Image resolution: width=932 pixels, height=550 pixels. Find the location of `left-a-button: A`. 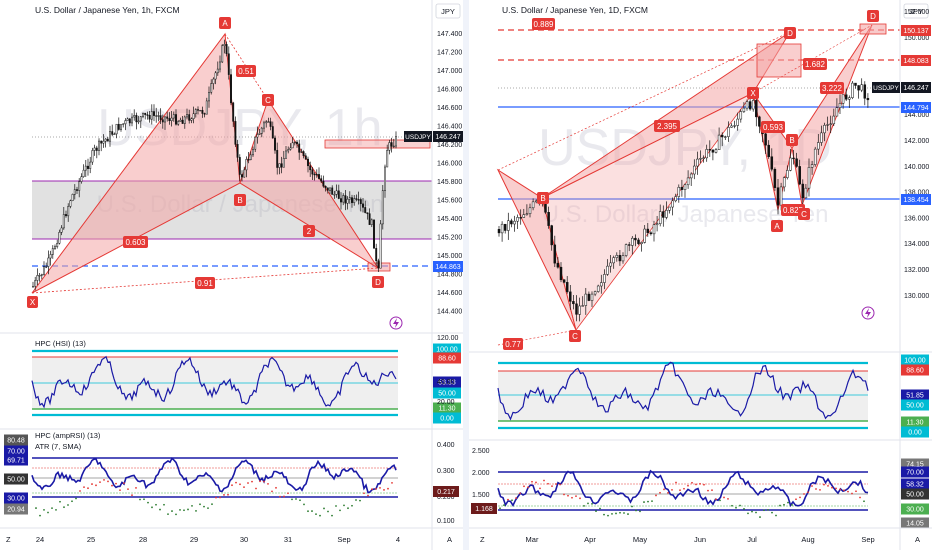

left-a-button: A is located at coordinates (449, 539).